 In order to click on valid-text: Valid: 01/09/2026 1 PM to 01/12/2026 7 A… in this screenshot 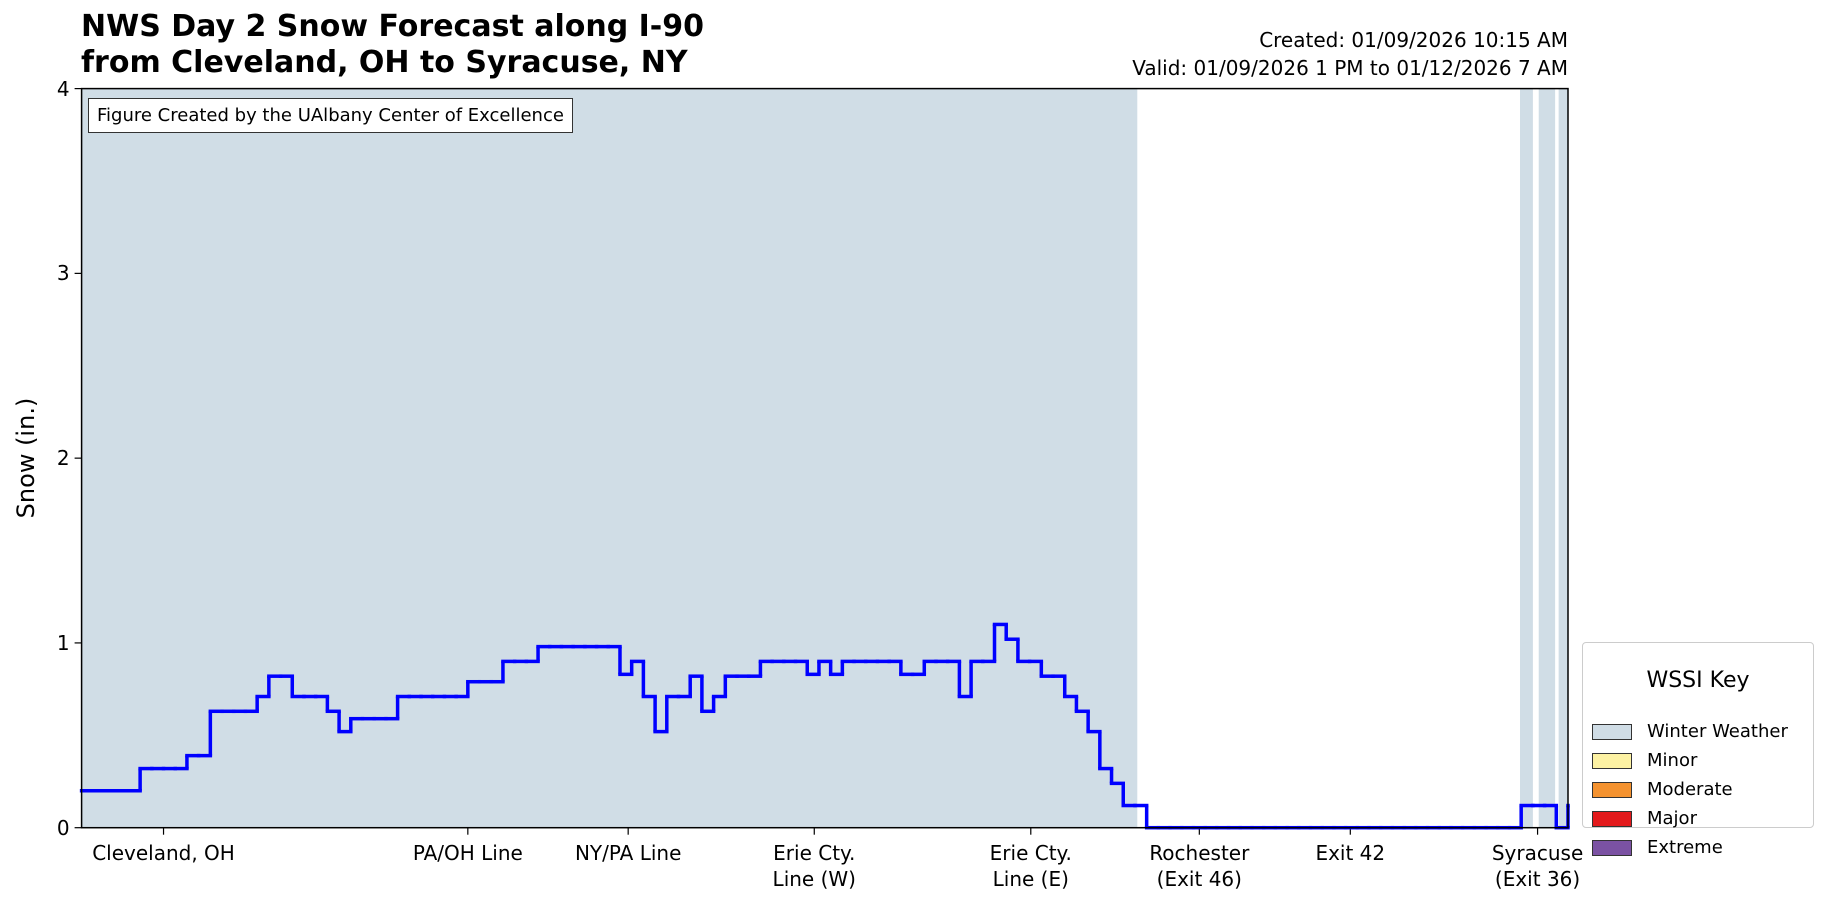, I will do `click(1350, 68)`.